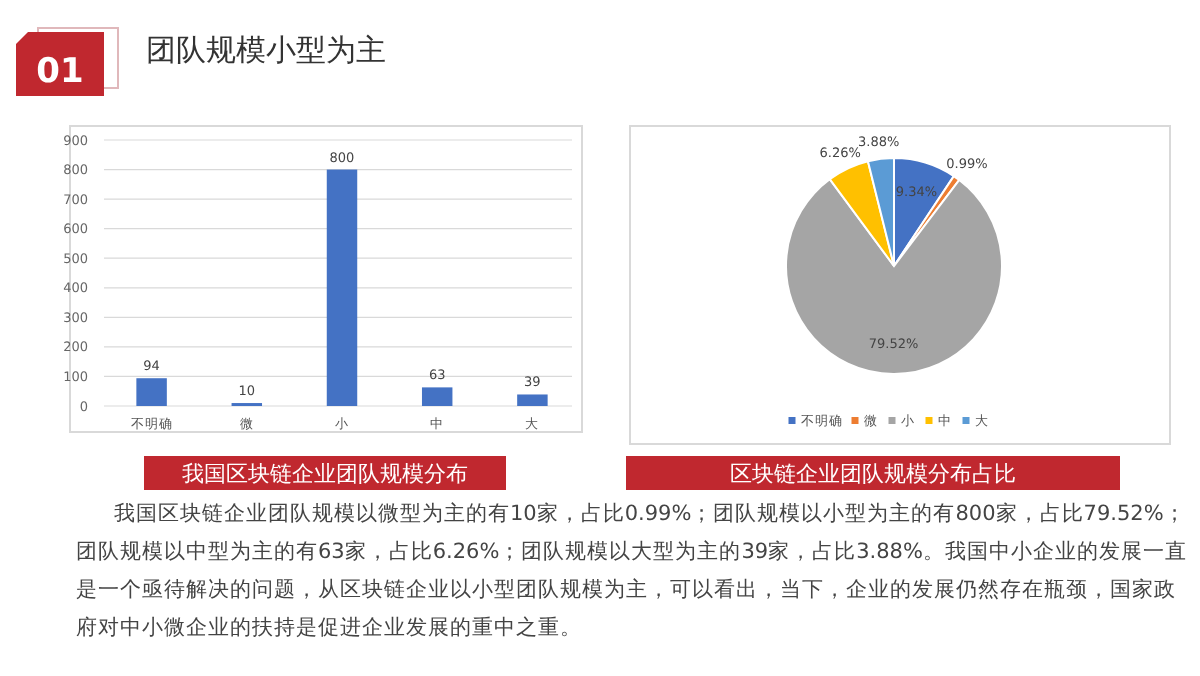 The image size is (1200, 676). What do you see at coordinates (266, 50) in the screenshot?
I see `text: 团队规模小型为主` at bounding box center [266, 50].